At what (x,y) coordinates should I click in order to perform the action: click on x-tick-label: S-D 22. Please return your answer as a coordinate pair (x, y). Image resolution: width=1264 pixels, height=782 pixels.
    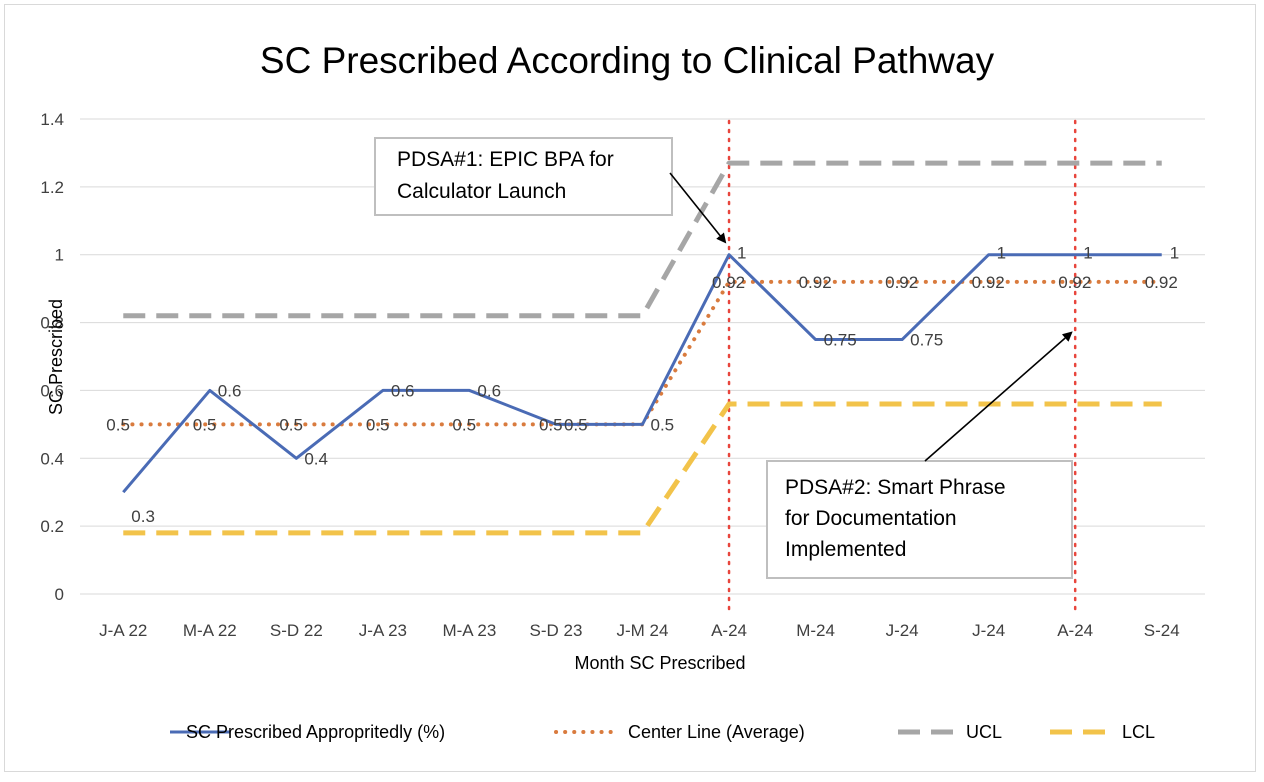
    Looking at the image, I should click on (296, 630).